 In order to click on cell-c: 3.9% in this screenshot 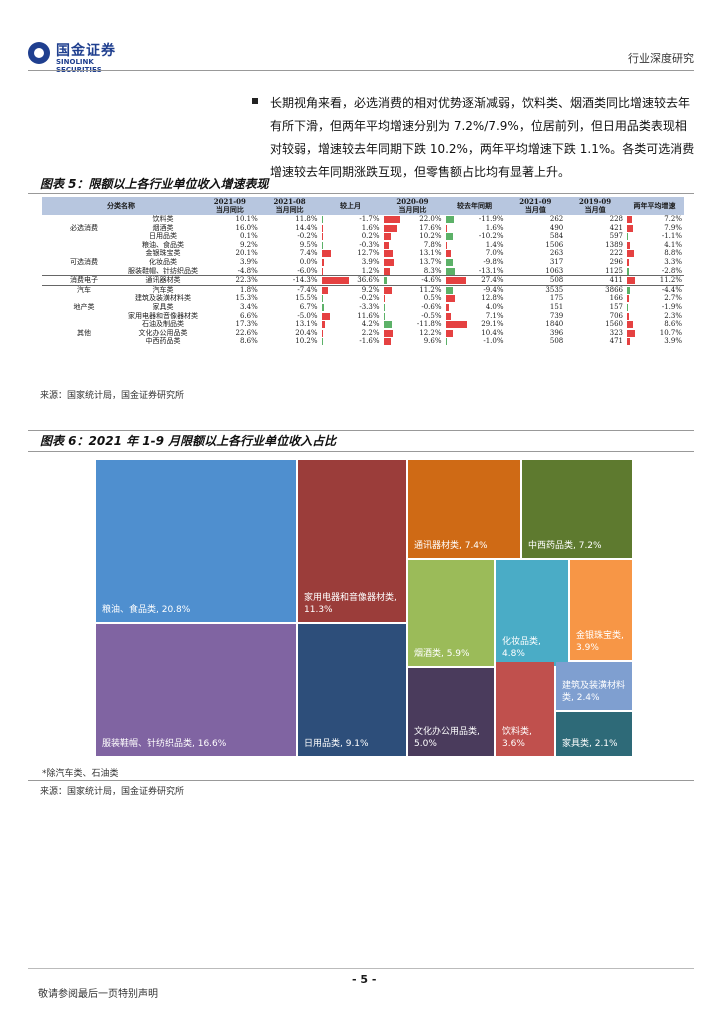, I will do `click(351, 262)`.